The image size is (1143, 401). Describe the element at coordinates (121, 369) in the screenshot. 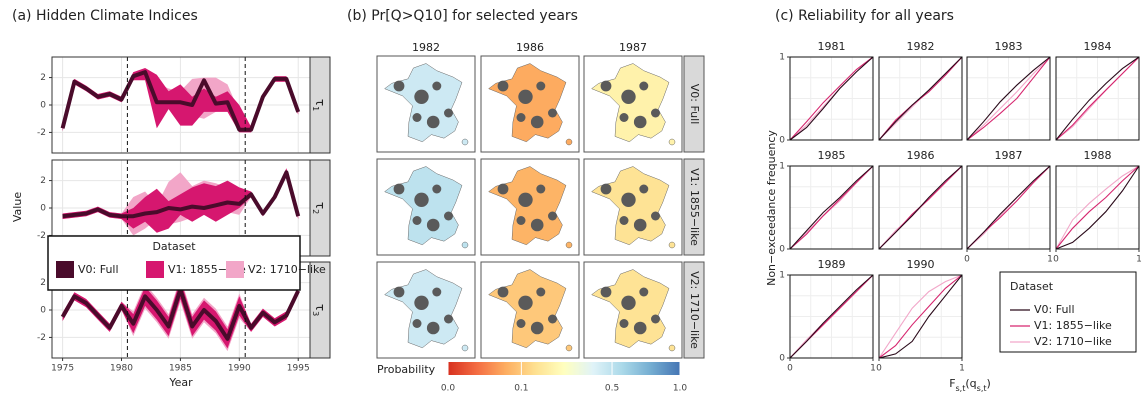

I see `x-tick-label: 1980` at that location.